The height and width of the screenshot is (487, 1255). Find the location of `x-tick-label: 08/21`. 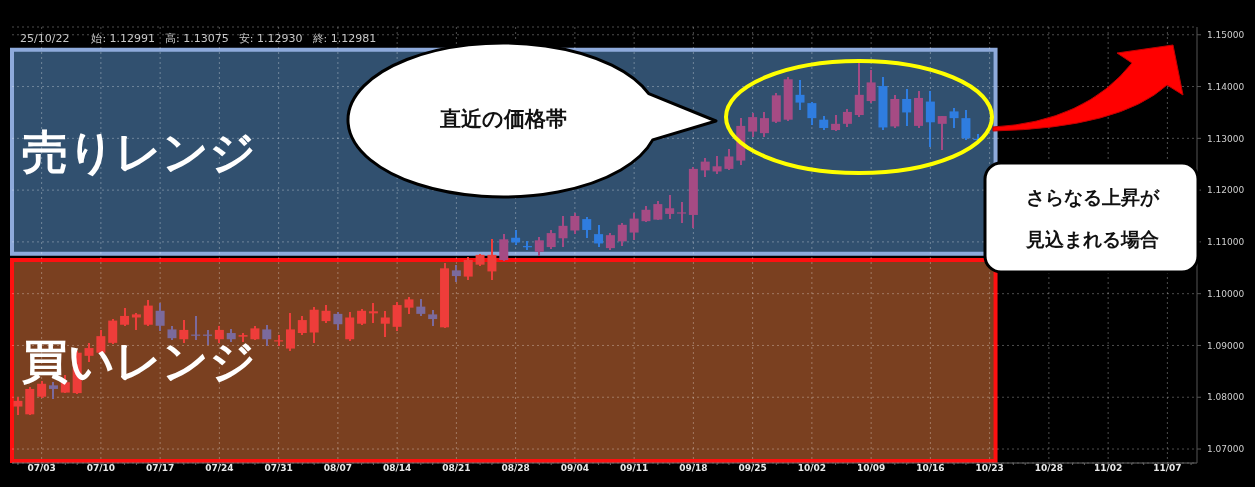

x-tick-label: 08/21 is located at coordinates (456, 468).